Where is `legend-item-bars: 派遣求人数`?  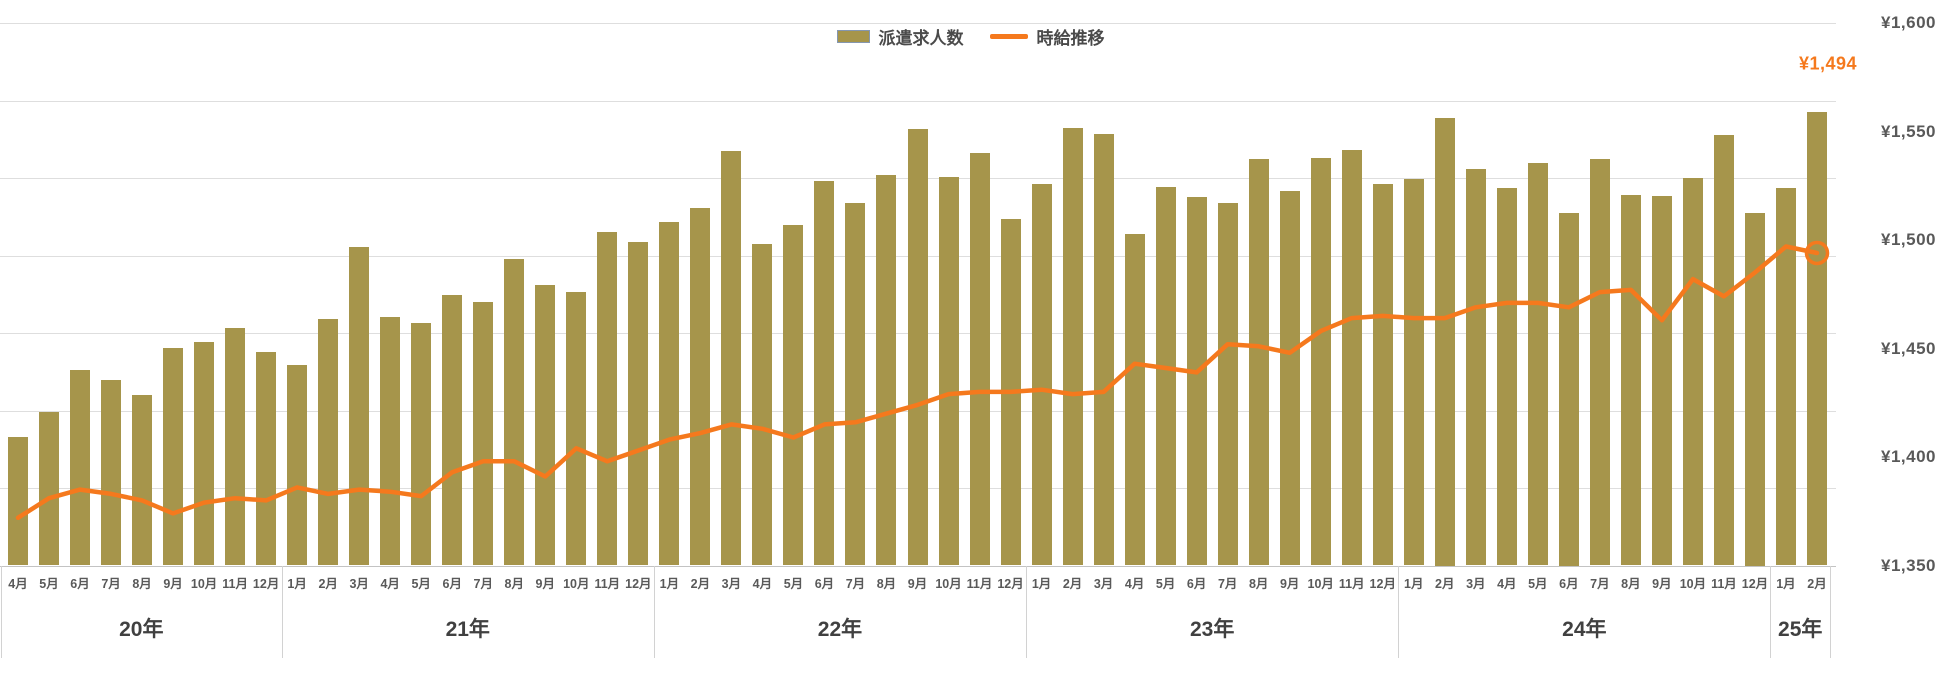
legend-item-bars: 派遣求人数 is located at coordinates (900, 36).